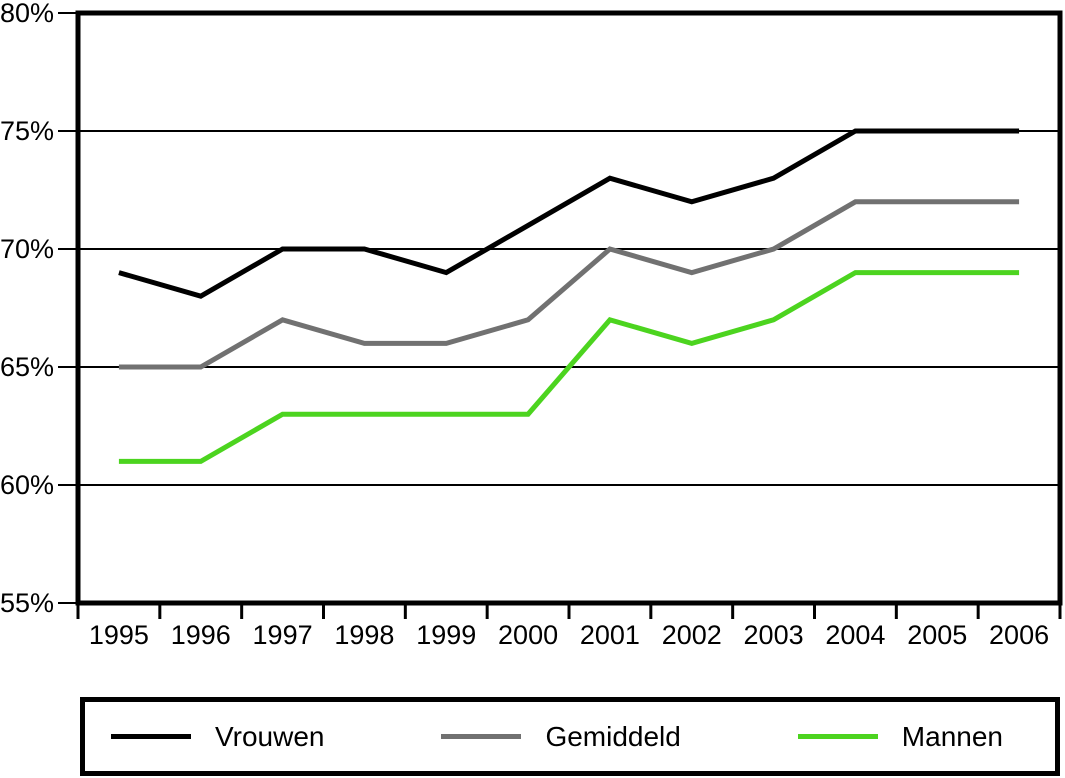 This screenshot has width=1065, height=778. I want to click on x-tick-label-2000: 2000, so click(528, 635).